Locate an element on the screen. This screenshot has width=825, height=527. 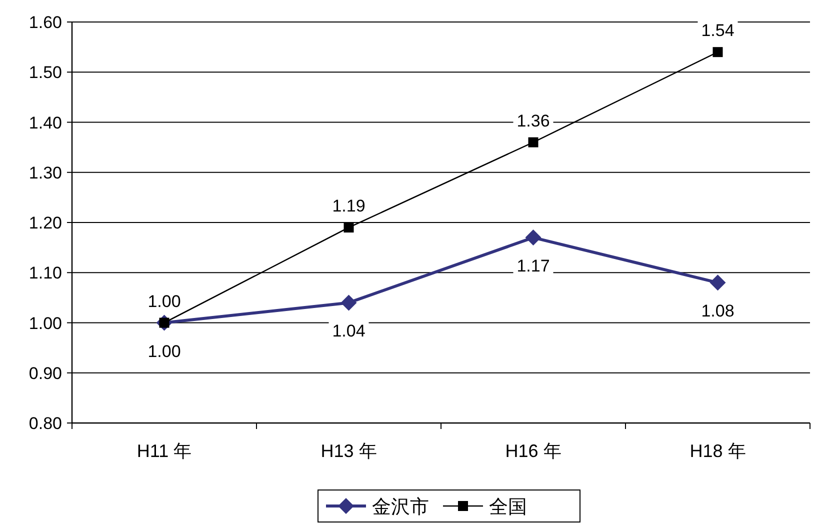
data-label: 1.04 is located at coordinates (349, 331).